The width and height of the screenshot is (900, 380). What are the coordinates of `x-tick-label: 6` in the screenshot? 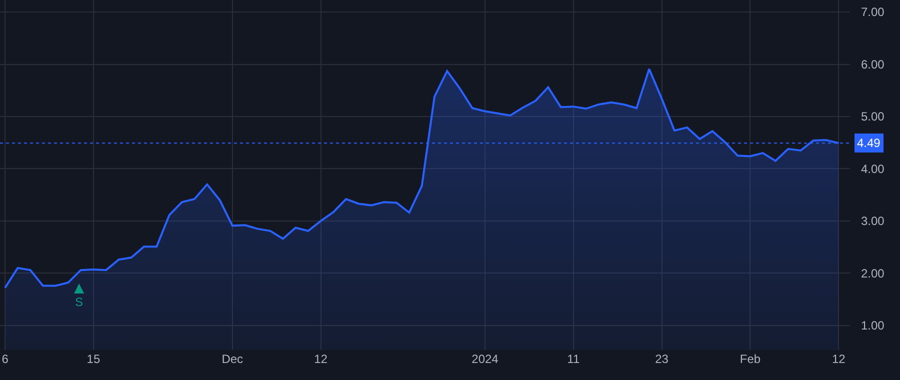 It's located at (5, 359).